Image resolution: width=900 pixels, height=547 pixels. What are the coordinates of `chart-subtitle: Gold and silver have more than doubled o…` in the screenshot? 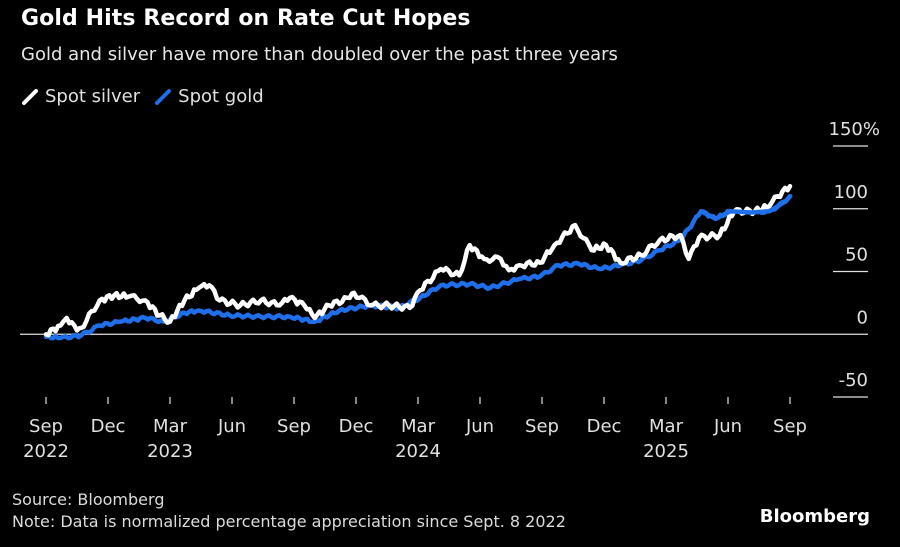 It's located at (319, 54).